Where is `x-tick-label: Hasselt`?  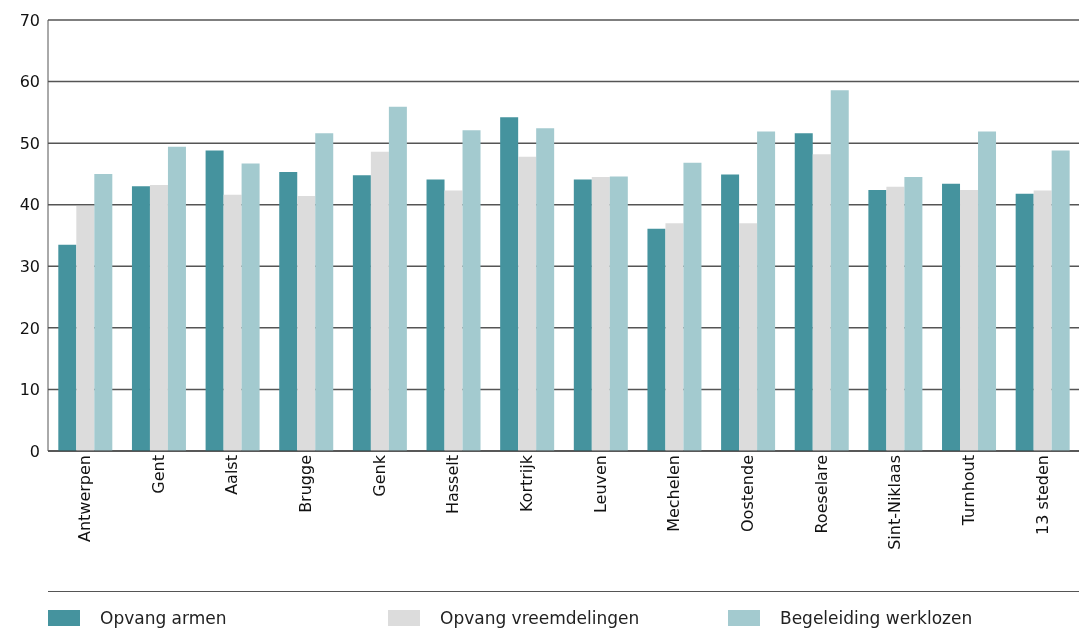 x-tick-label: Hasselt is located at coordinates (453, 485).